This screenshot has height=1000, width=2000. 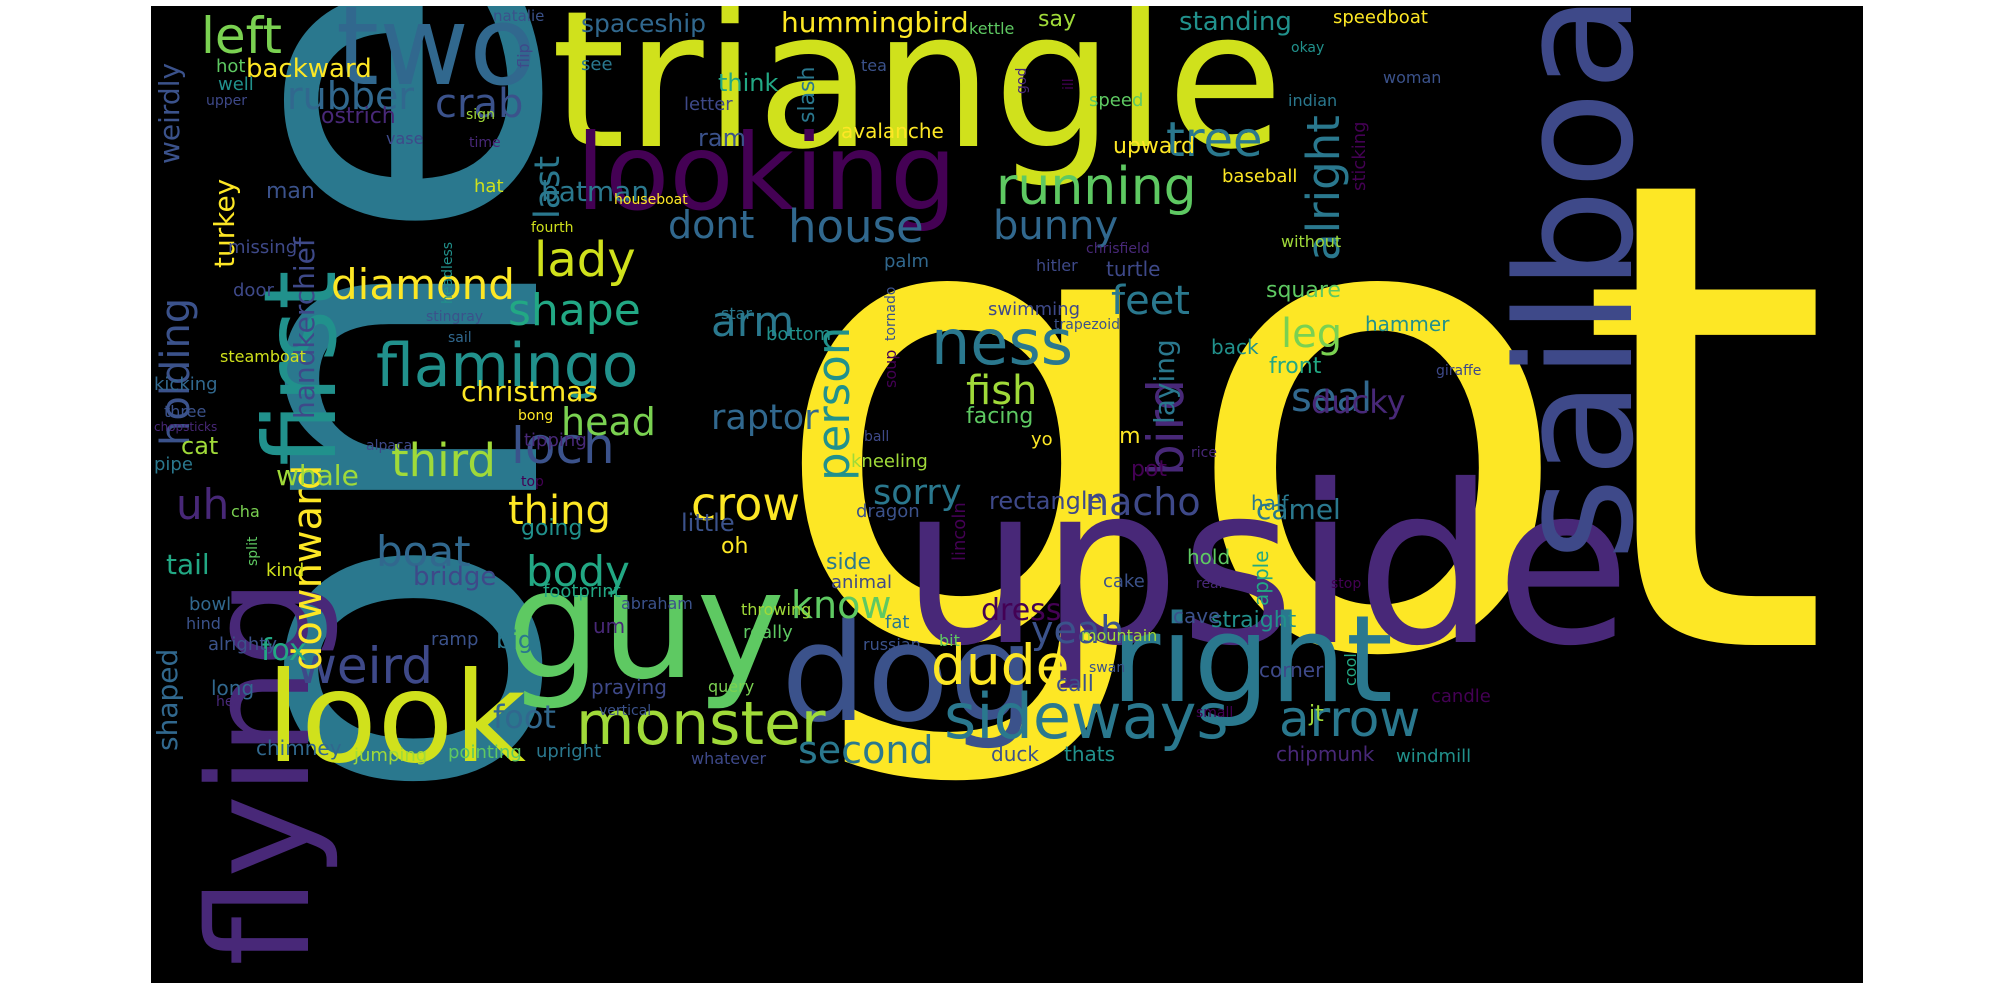 I want to click on word: right, so click(x=1252, y=660).